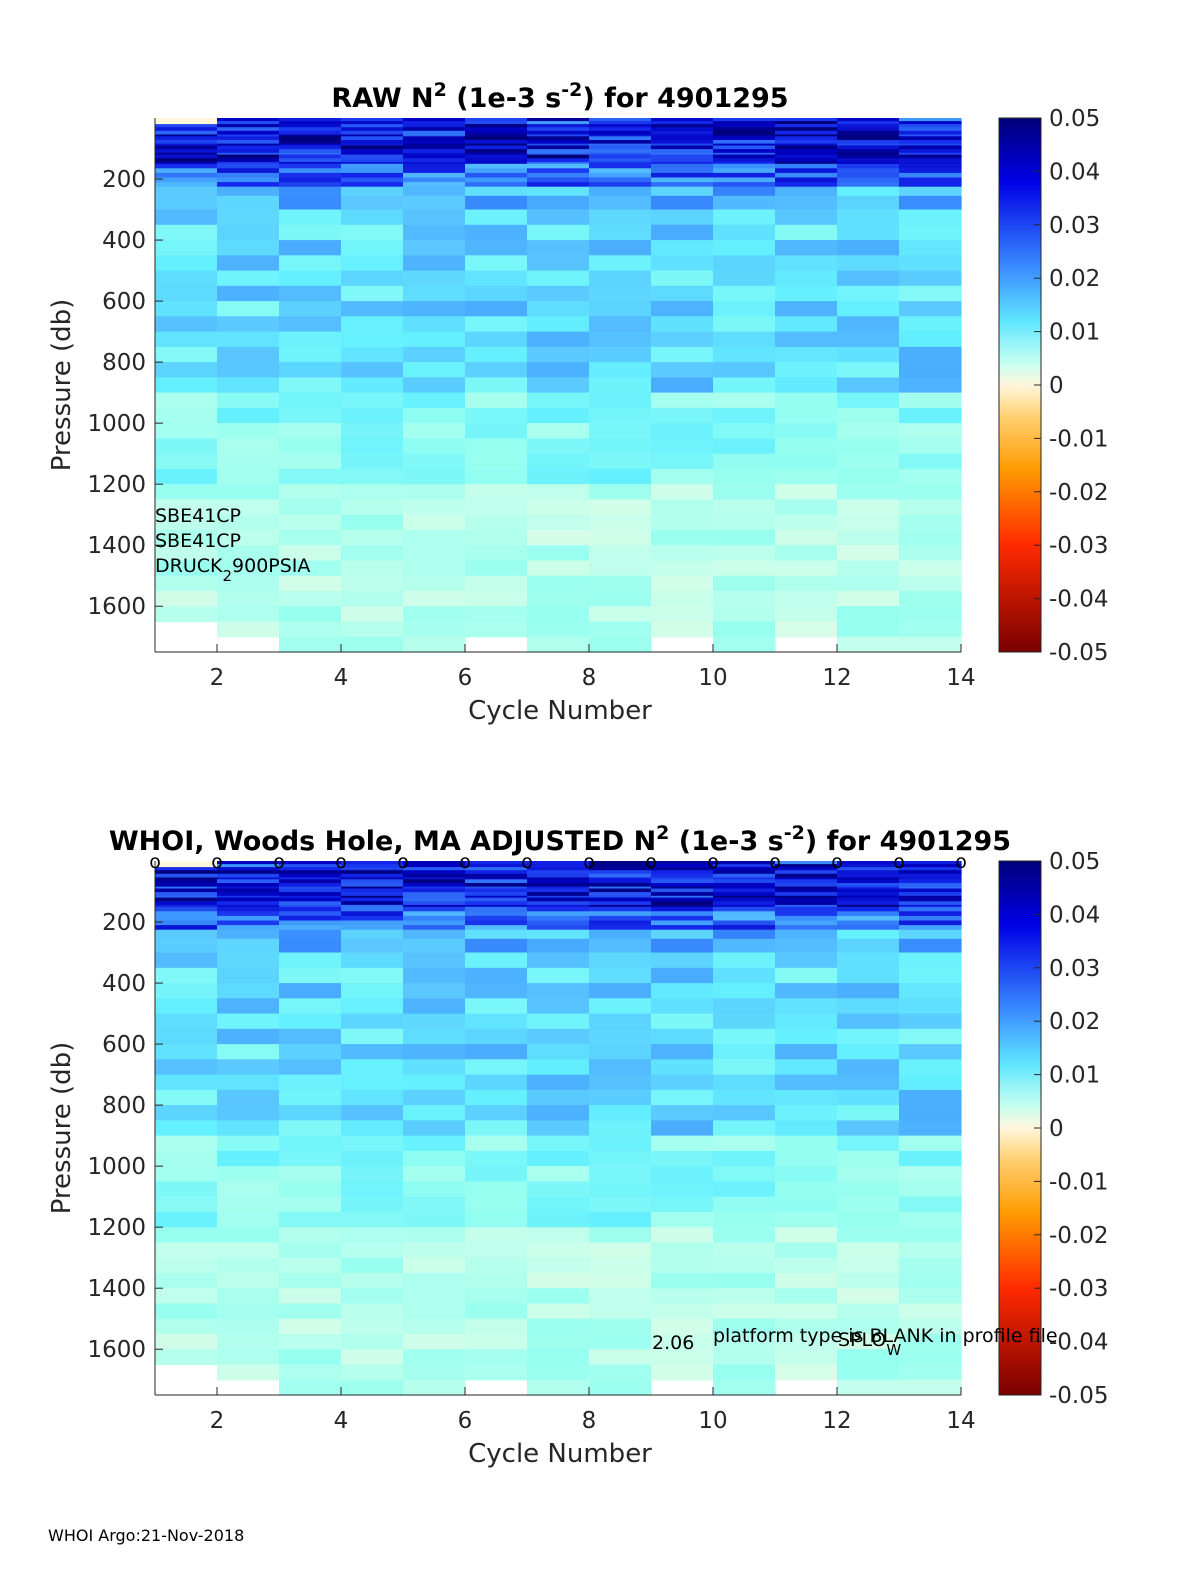 The height and width of the screenshot is (1575, 1200). What do you see at coordinates (673, 1343) in the screenshot?
I see `version-annotation: 2.06` at bounding box center [673, 1343].